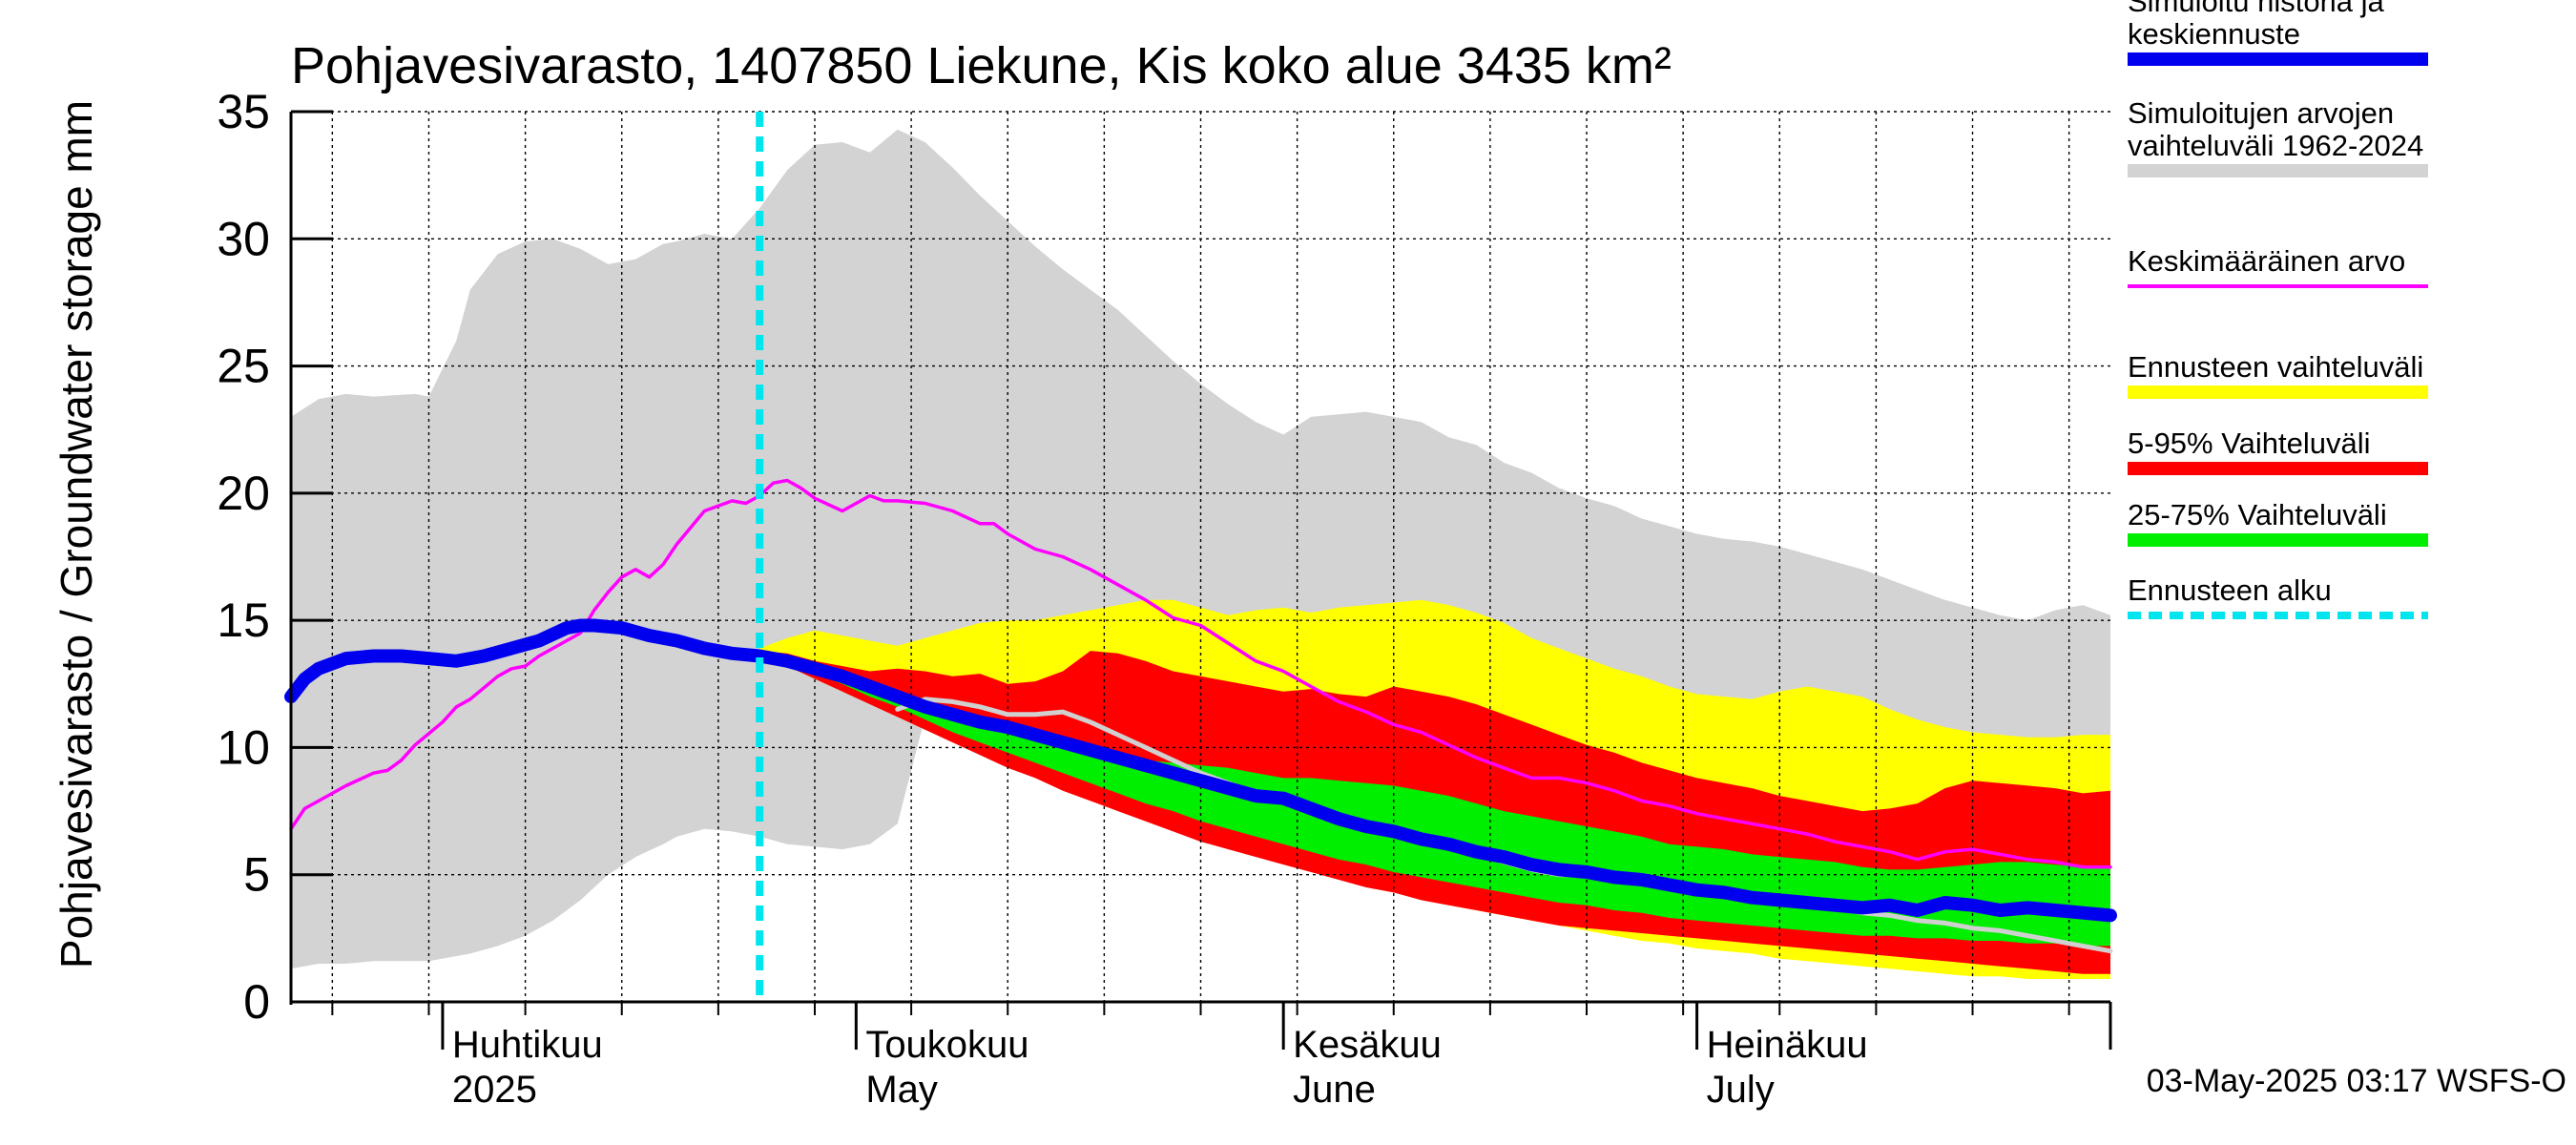 Image resolution: width=2576 pixels, height=1145 pixels. I want to click on legend-item-25-75-vaihteluv-li: 25-75% Vaihteluväli, so click(2278, 522).